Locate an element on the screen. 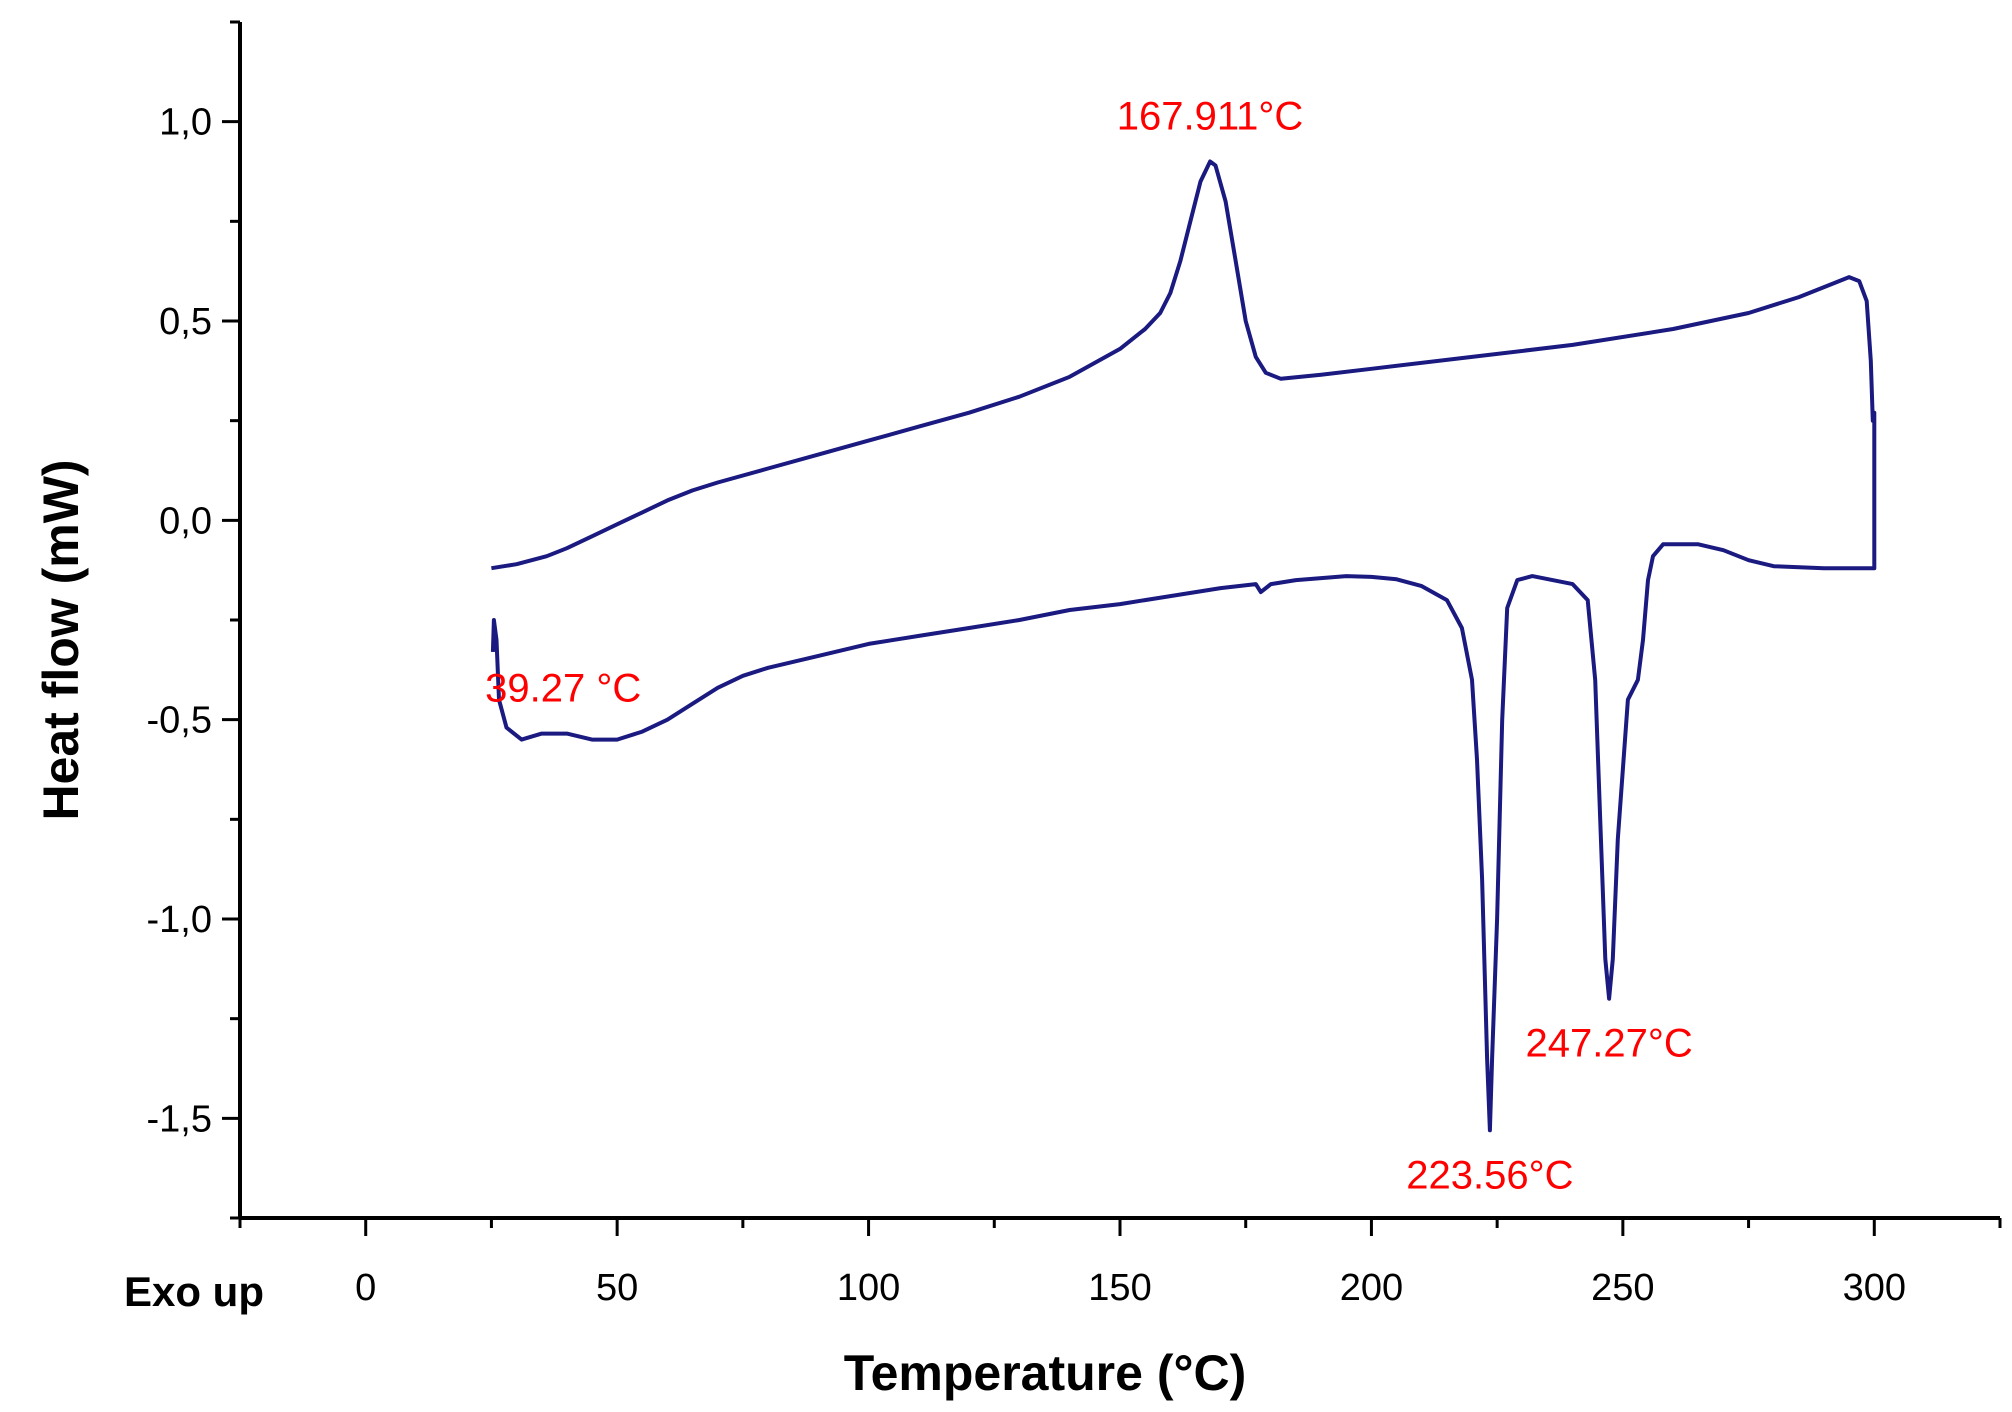  y-tick-label: -1,5 is located at coordinates (179, 1119).